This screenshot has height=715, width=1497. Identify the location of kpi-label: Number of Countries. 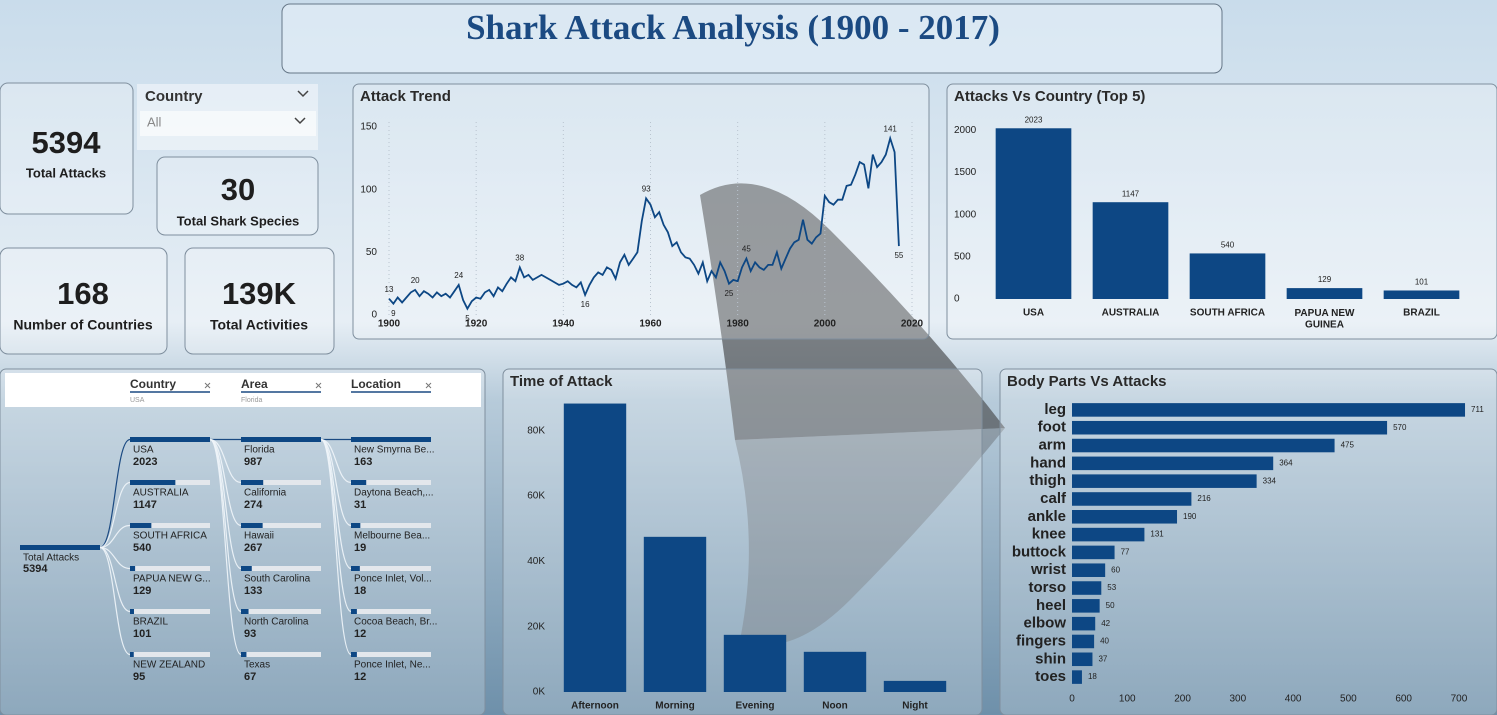
(82, 325).